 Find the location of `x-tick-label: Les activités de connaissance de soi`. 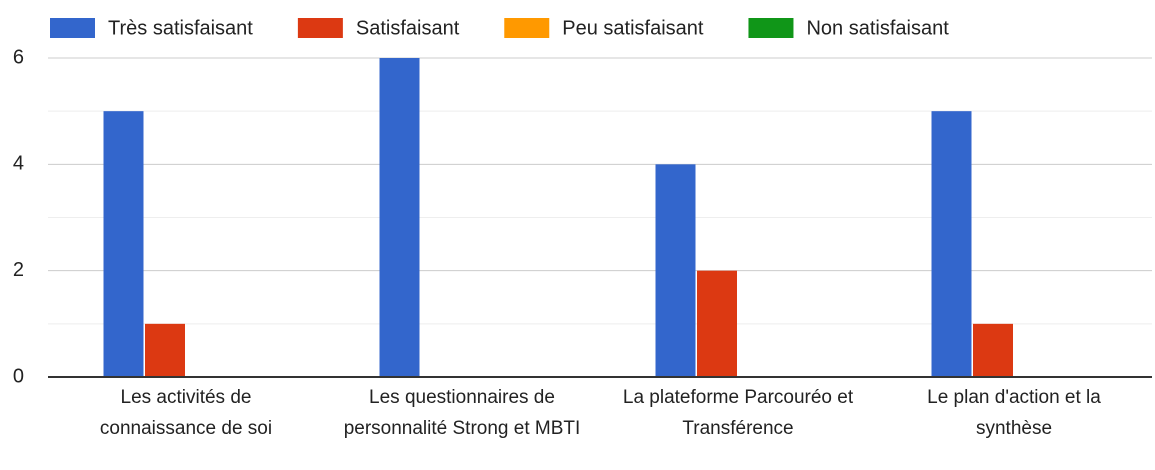

x-tick-label: Les activités de connaissance de soi is located at coordinates (186, 413).